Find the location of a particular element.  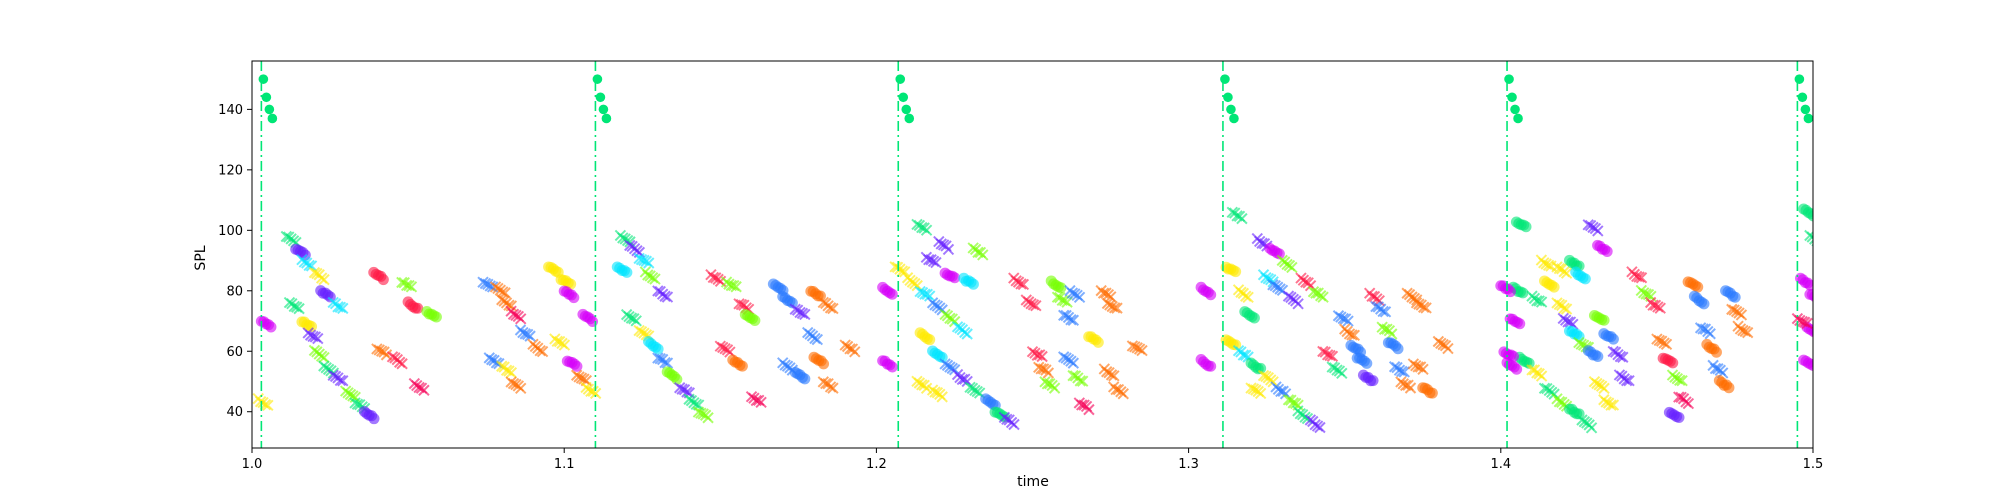

y-tick-label: 100 is located at coordinates (230, 231).